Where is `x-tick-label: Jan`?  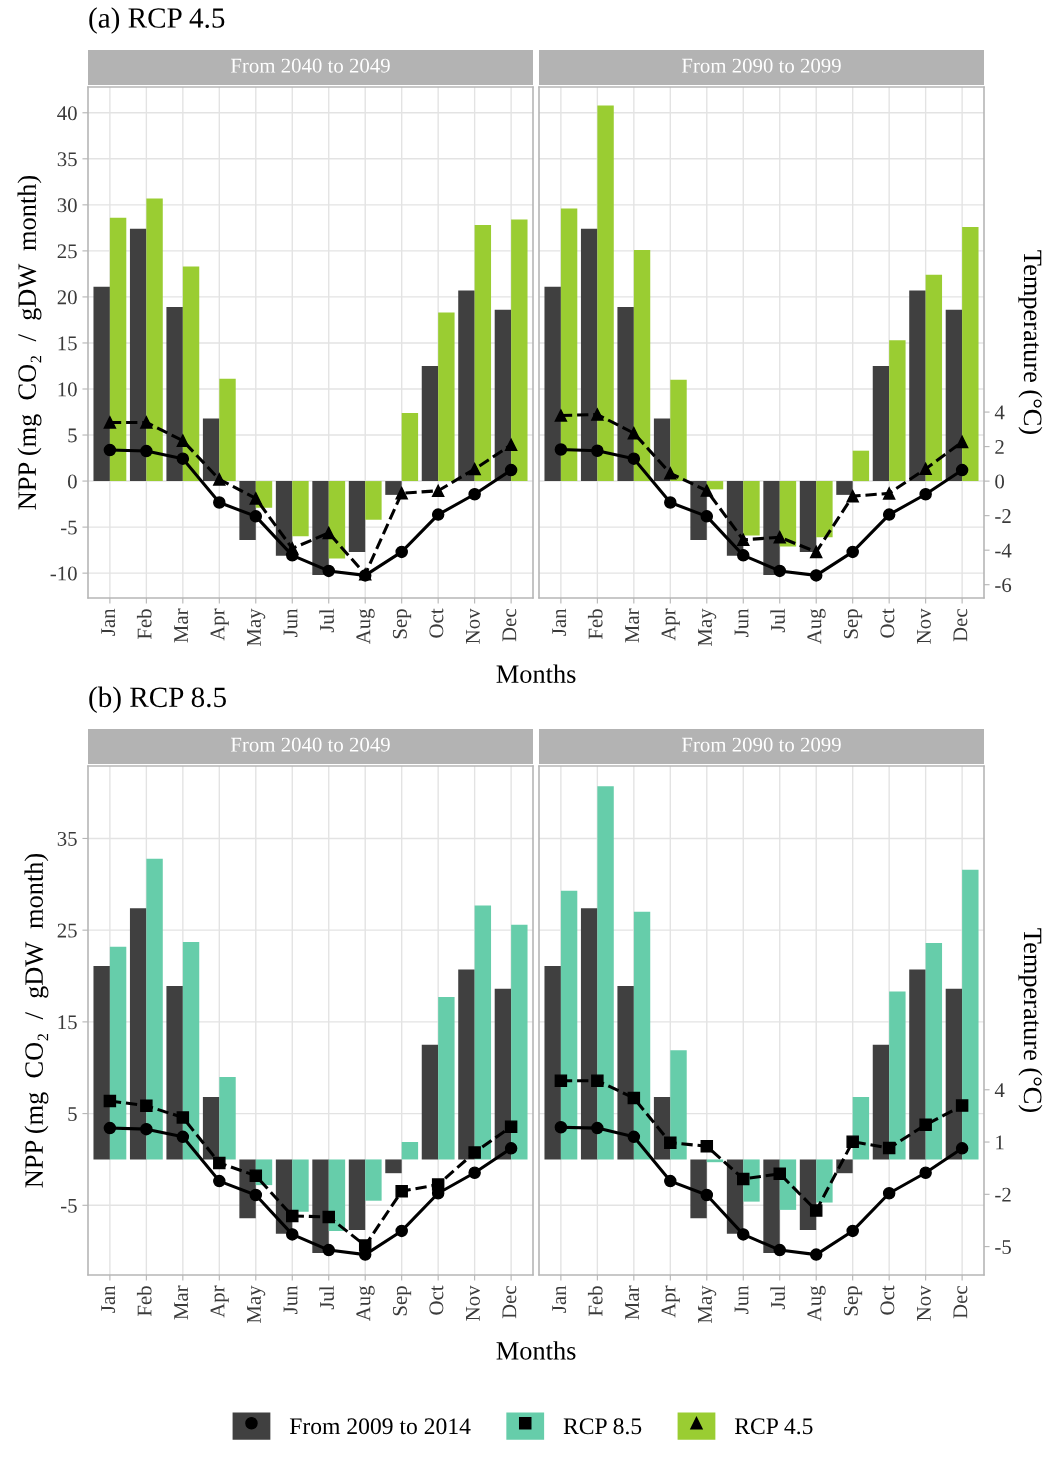
x-tick-label: Jan is located at coordinates (559, 622).